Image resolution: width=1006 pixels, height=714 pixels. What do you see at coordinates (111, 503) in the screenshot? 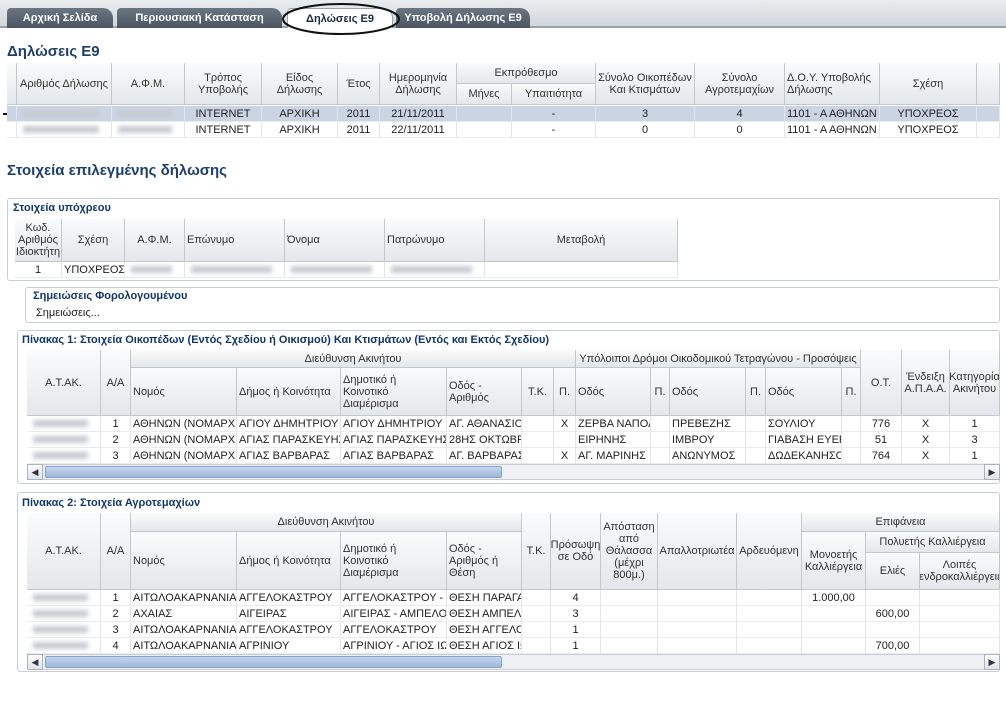
I see `panel-title: Πίνακας 2: Στοιχεία Αγροτεμαχίων` at bounding box center [111, 503].